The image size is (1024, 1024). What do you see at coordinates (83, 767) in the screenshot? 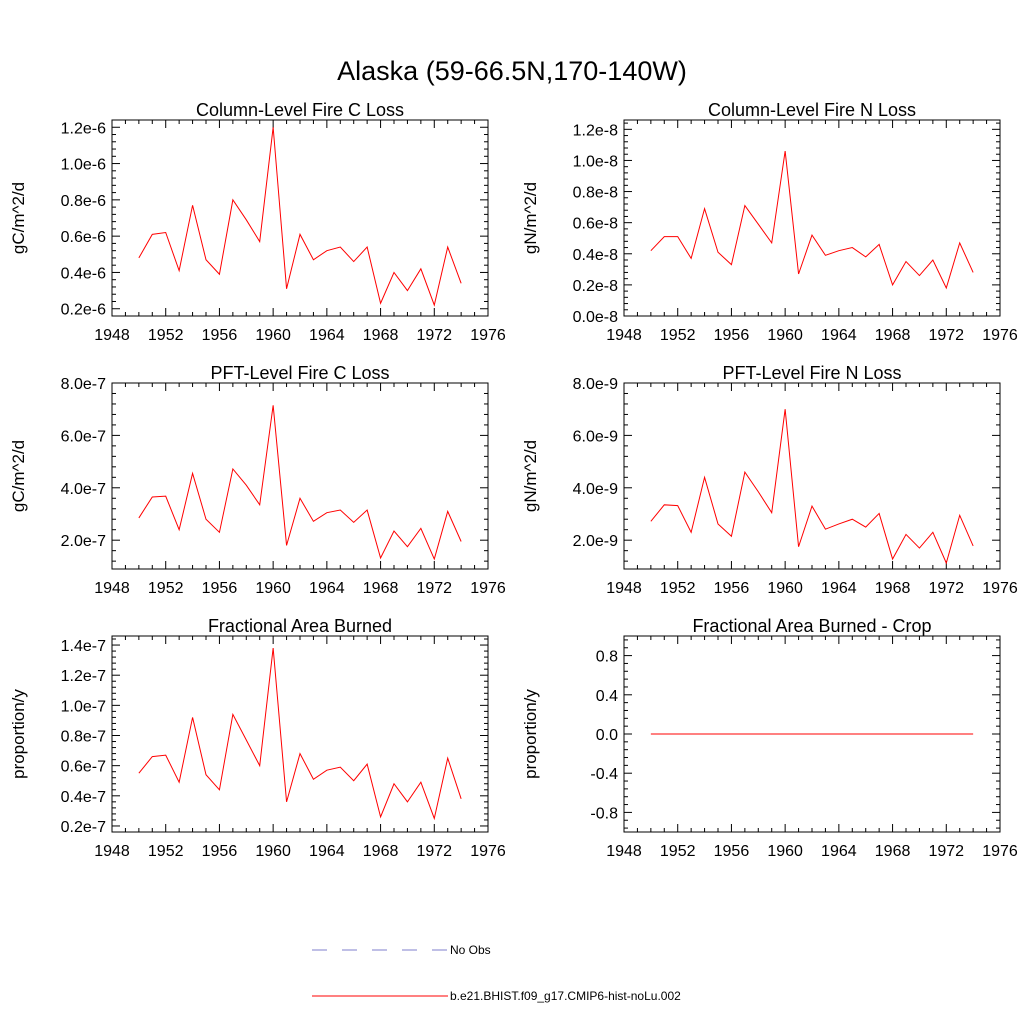
I see `y-tick-label: 0.6e-7` at bounding box center [83, 767].